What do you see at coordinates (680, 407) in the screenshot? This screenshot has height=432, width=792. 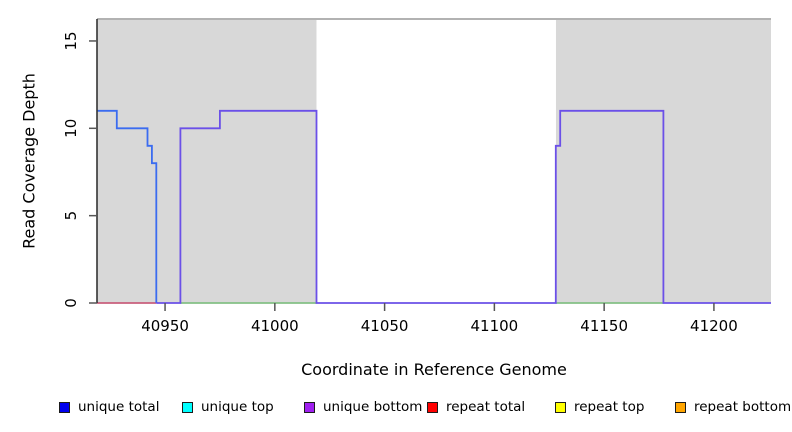 I see `legend-swatch-repeat-bottom` at bounding box center [680, 407].